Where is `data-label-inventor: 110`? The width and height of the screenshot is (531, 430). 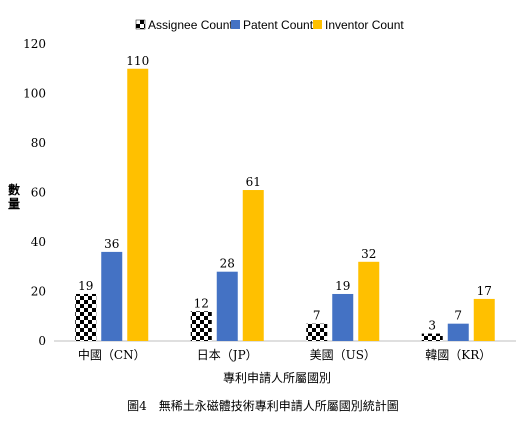
data-label-inventor: 110 is located at coordinates (137, 61).